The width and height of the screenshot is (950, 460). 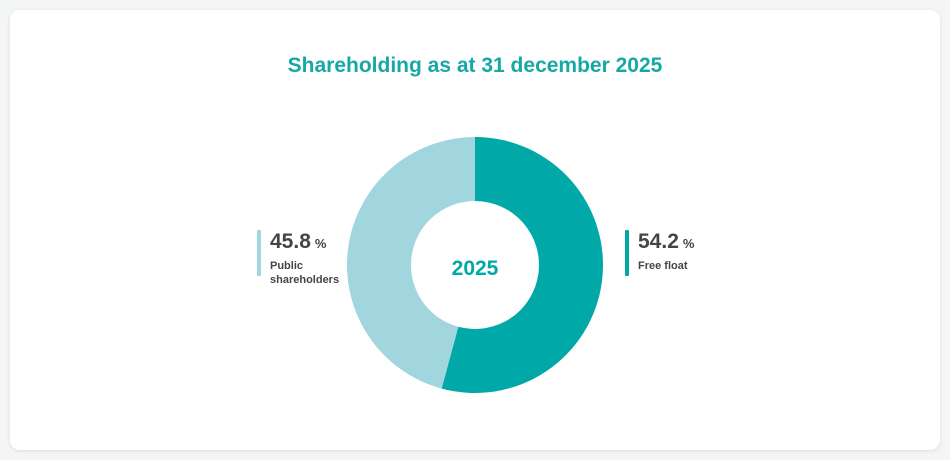 I want to click on legend-item-free-float: 54.2% Free float, so click(x=676, y=253).